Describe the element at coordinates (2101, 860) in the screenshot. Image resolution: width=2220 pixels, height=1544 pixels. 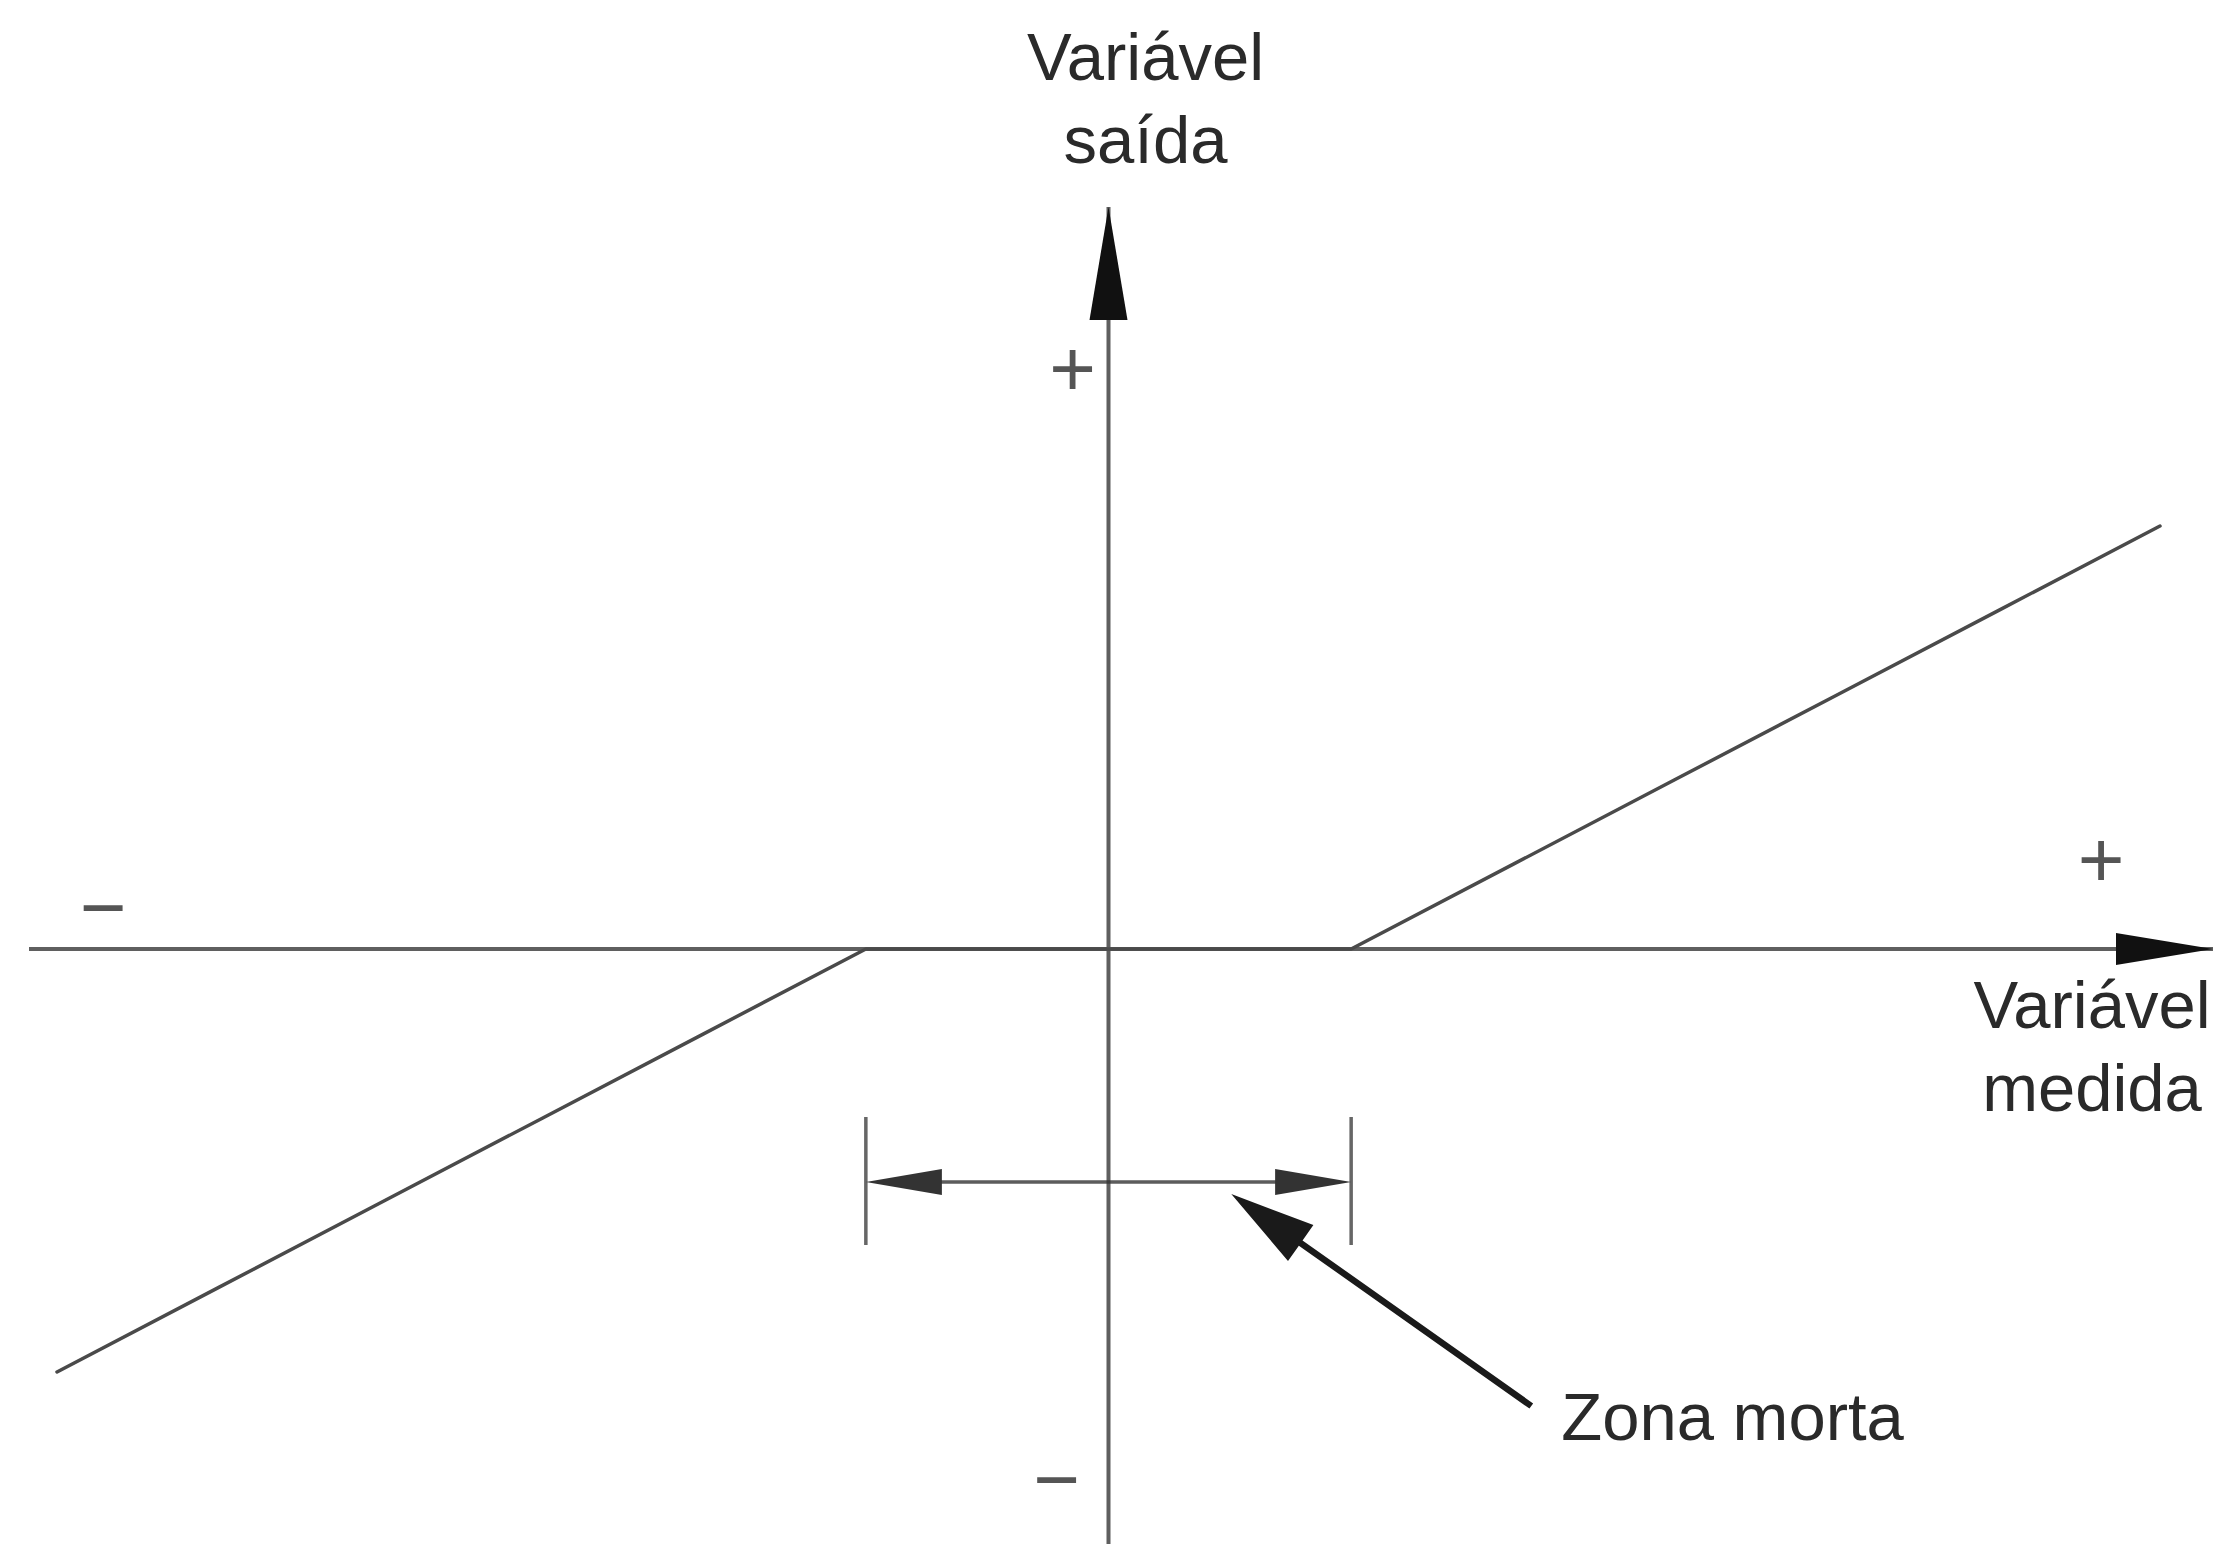
I see `annotation: +` at that location.